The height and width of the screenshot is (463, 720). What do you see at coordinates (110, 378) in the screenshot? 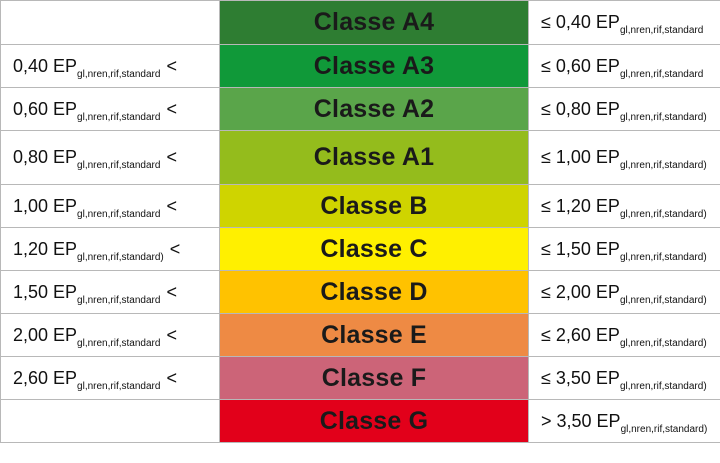
I see `lower-bound-cell: 2,60 EPgl,nren,rif,standard <` at bounding box center [110, 378].